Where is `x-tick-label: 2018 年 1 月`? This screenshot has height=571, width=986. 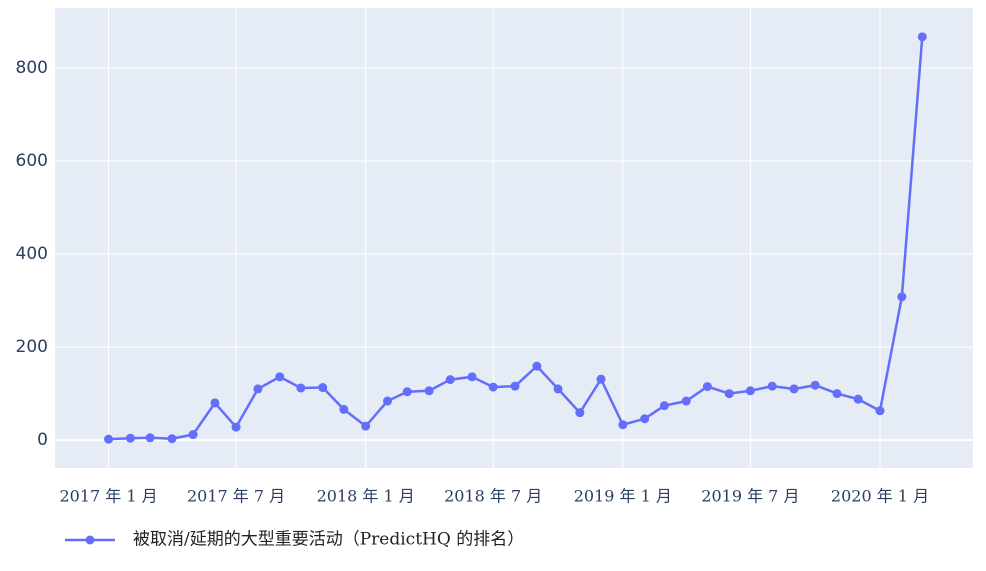 x-tick-label: 2018 年 1 月 is located at coordinates (366, 496).